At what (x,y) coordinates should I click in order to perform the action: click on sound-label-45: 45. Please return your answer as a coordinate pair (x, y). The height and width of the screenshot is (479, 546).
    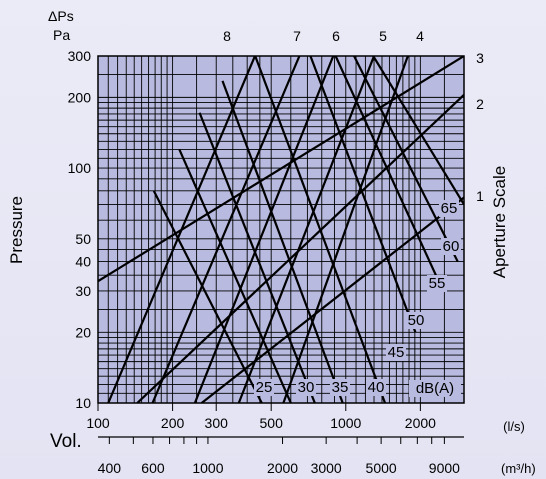
    Looking at the image, I should click on (396, 352).